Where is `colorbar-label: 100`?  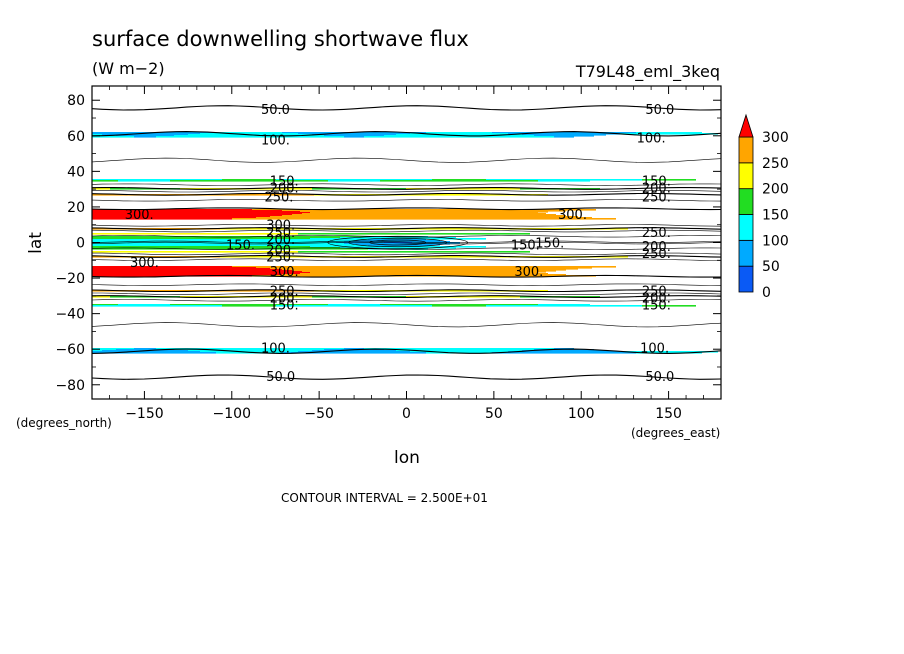 colorbar-label: 100 is located at coordinates (775, 241).